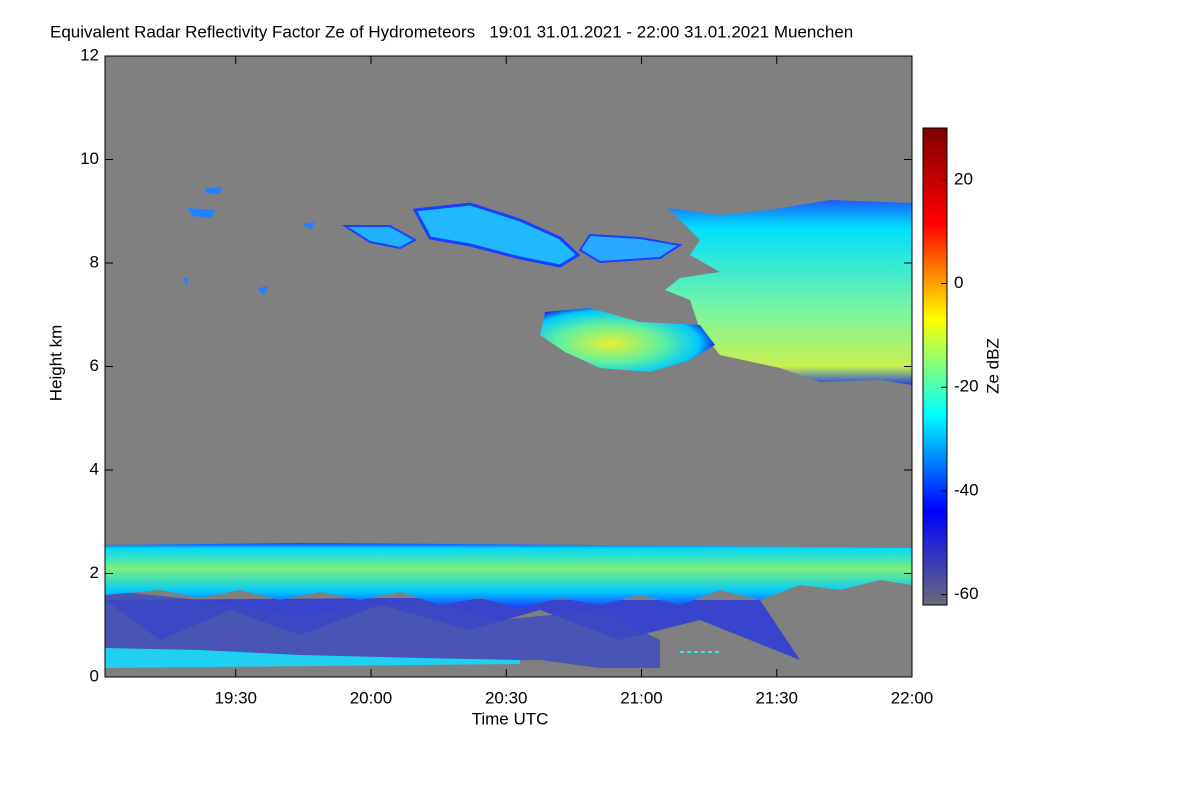  What do you see at coordinates (94, 468) in the screenshot?
I see `y-tick-label: 4` at bounding box center [94, 468].